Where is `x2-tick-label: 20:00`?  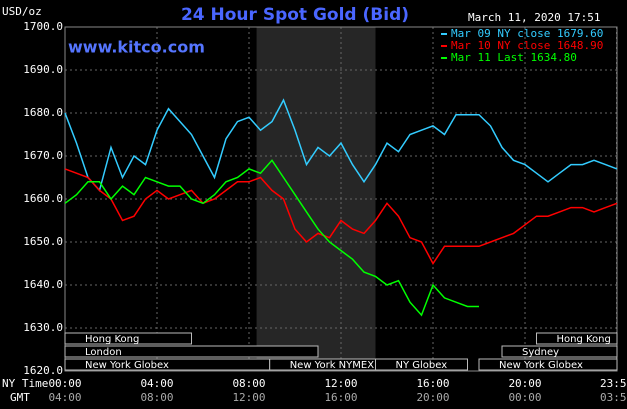 x2-tick-label: 20:00 is located at coordinates (432, 397).